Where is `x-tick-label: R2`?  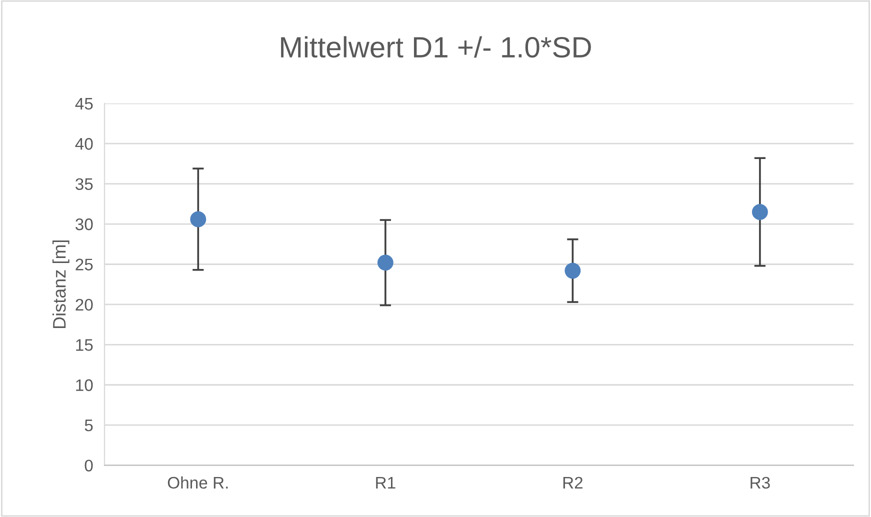 x-tick-label: R2 is located at coordinates (572, 482).